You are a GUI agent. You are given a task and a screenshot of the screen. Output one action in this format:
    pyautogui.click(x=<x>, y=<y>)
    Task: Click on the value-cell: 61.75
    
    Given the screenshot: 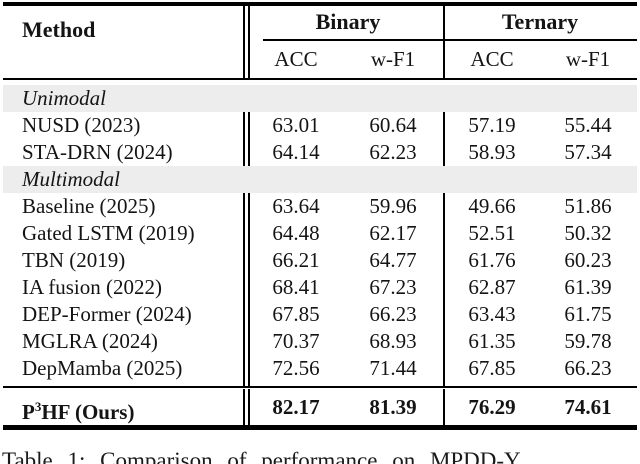 What is the action you would take?
    pyautogui.click(x=588, y=314)
    